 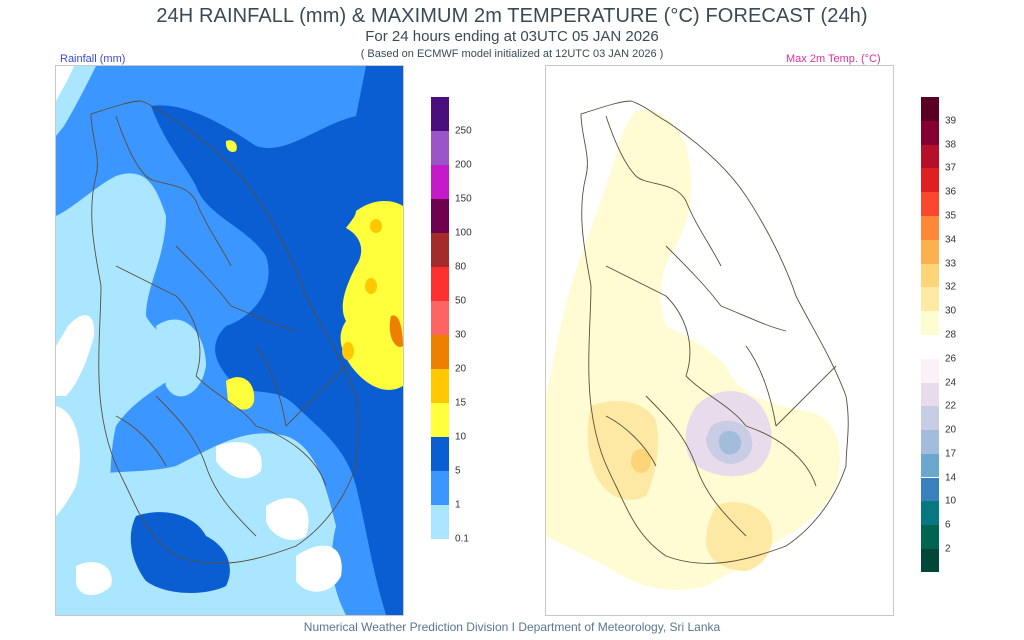 I want to click on temperature-warm-legend-tick-label: 35, so click(x=951, y=216).